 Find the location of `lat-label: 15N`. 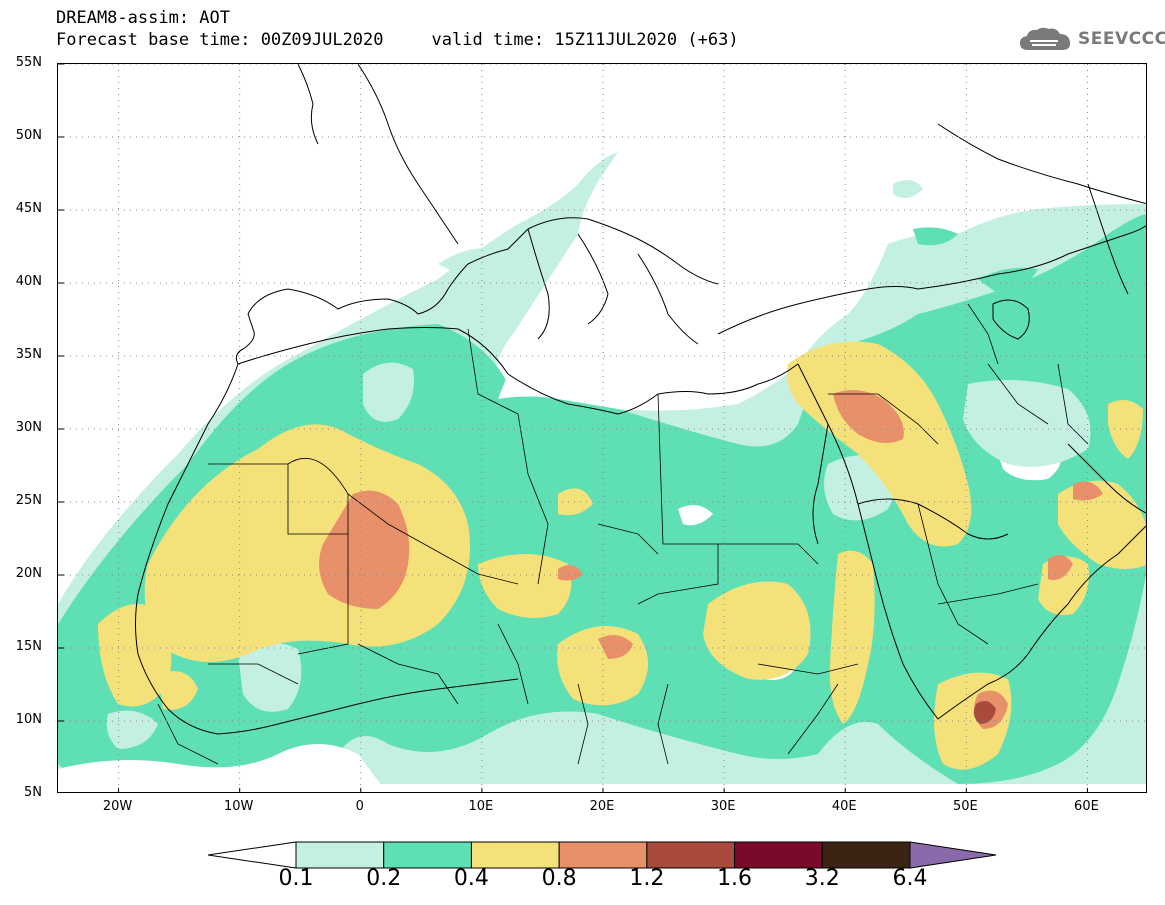

lat-label: 15N is located at coordinates (28, 646).